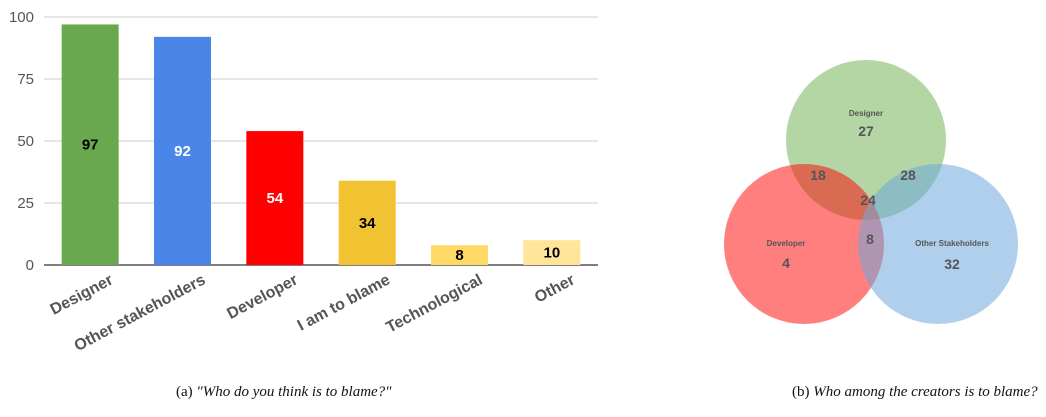 The image size is (1046, 417). I want to click on caption-a-prefix: (a), so click(184, 392).